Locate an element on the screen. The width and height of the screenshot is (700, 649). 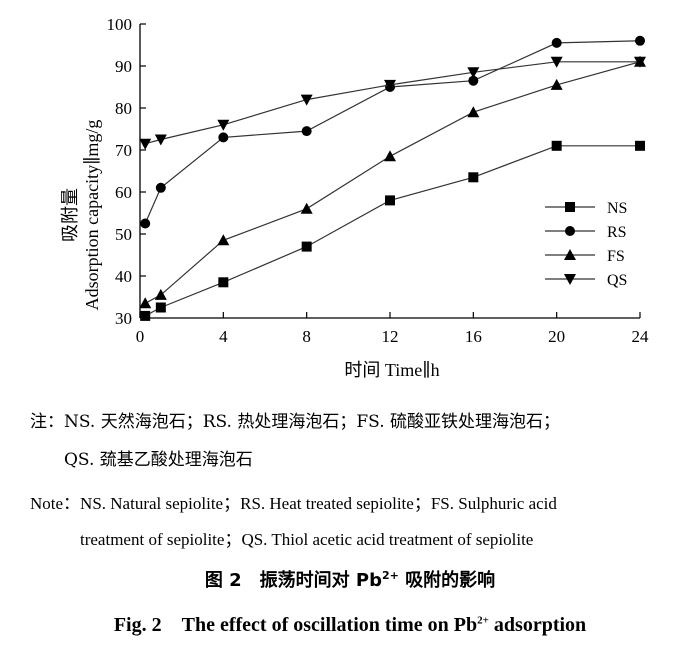
x-tick-label: 16 is located at coordinates (473, 336).